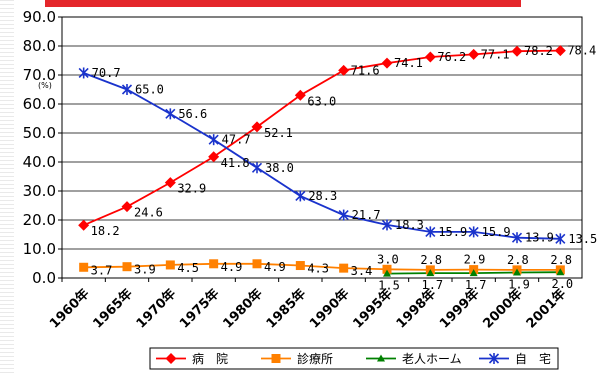 The image size is (613, 376). Describe the element at coordinates (321, 101) in the screenshot. I see `data-label: 63.0` at that location.